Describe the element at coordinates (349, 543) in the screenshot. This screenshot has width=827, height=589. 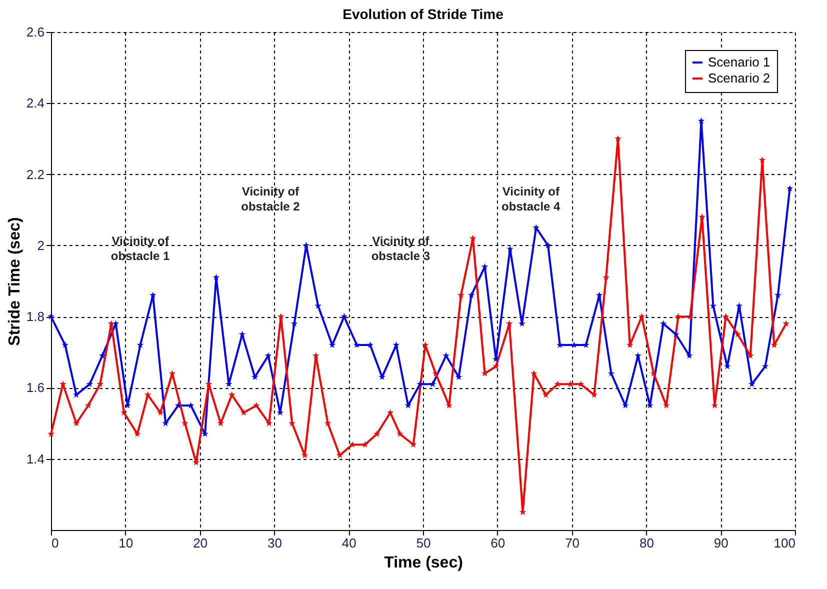
I see `x-tick-label: 40` at that location.